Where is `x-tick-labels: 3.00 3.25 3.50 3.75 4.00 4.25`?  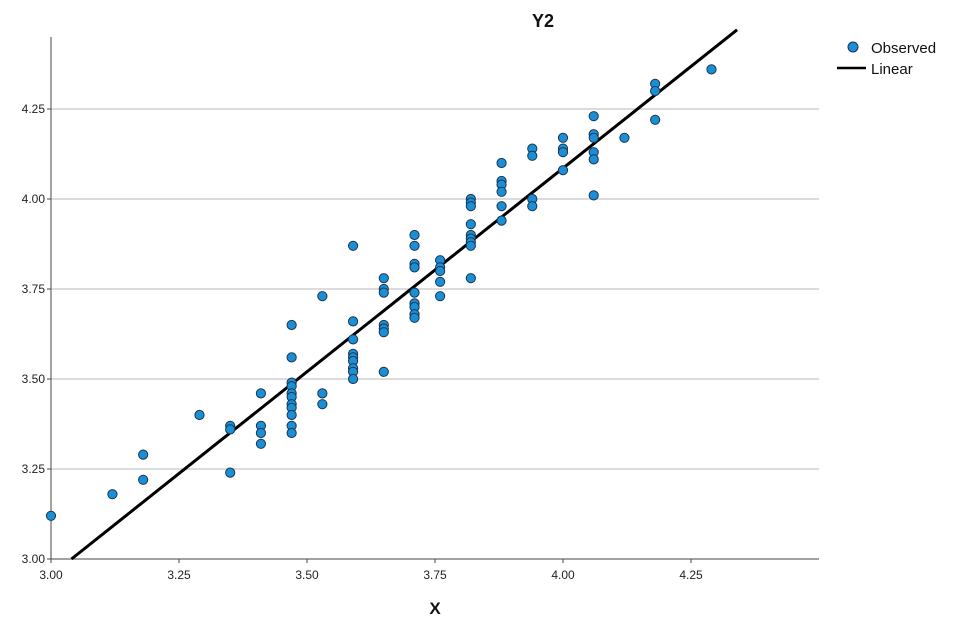
x-tick-labels: 3.00 3.25 3.50 3.75 4.00 4.25 is located at coordinates (371, 570).